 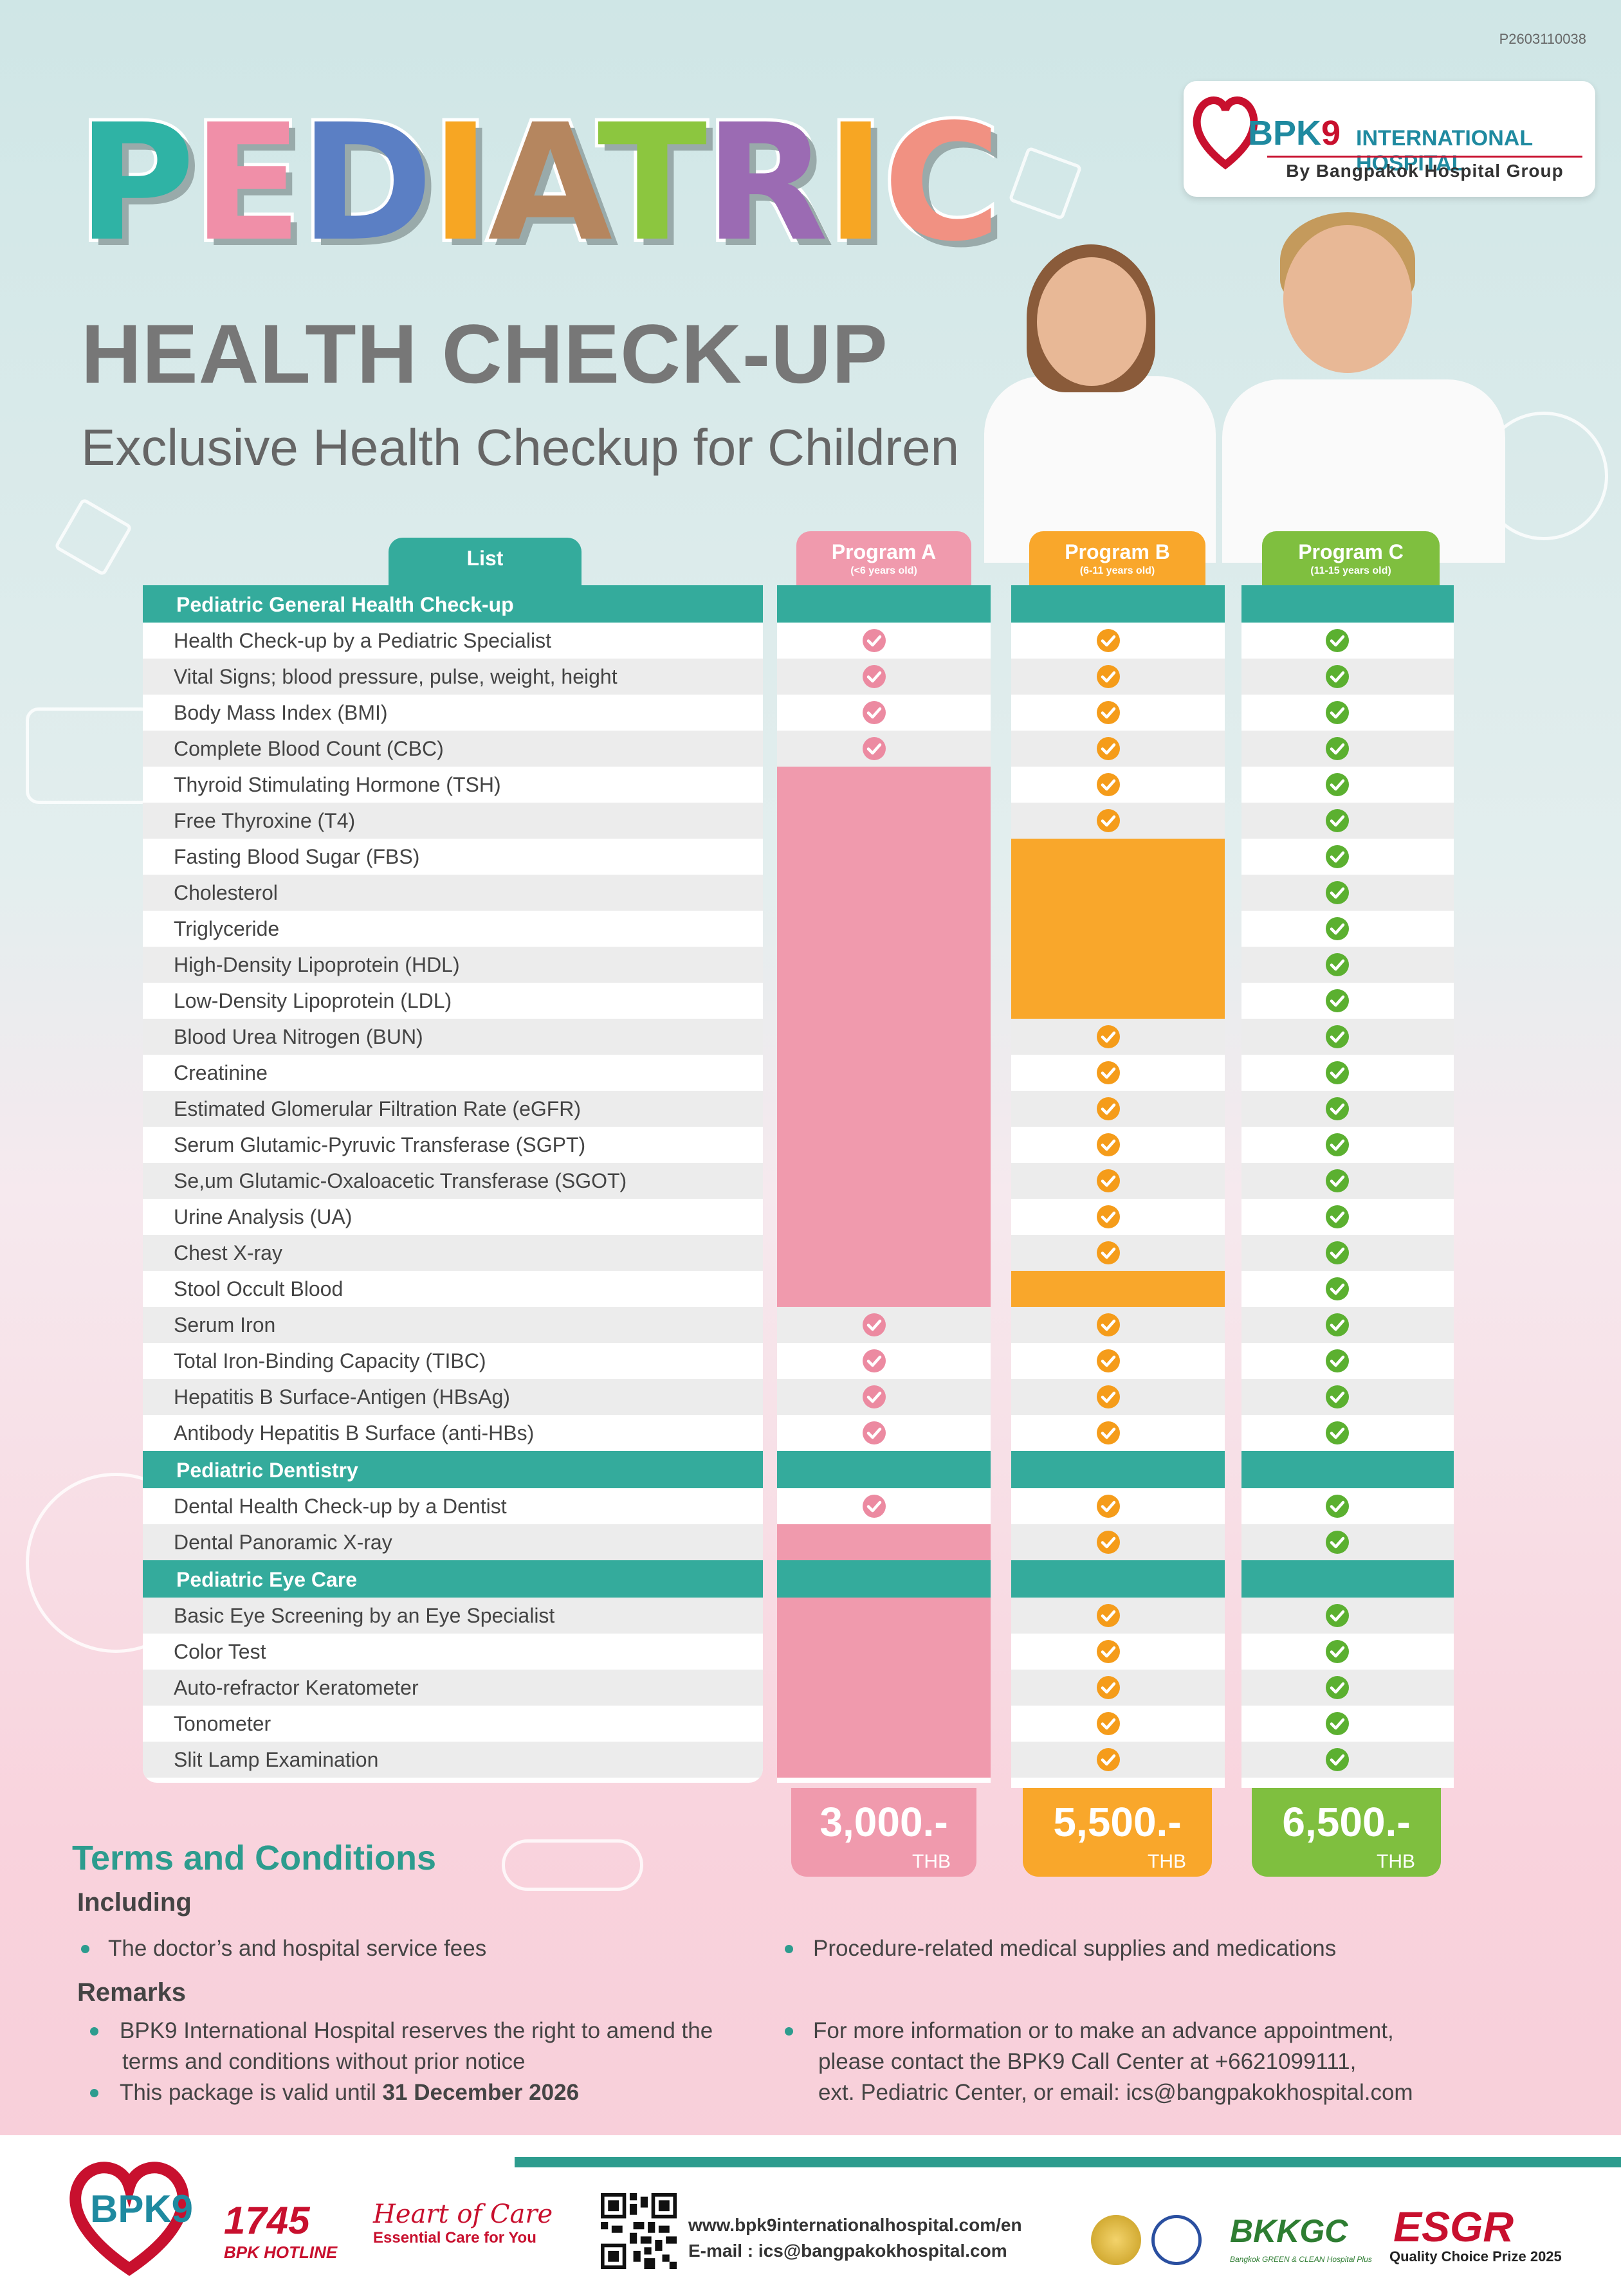 What do you see at coordinates (1453, 2226) in the screenshot?
I see `esgr-logo: ESGR` at bounding box center [1453, 2226].